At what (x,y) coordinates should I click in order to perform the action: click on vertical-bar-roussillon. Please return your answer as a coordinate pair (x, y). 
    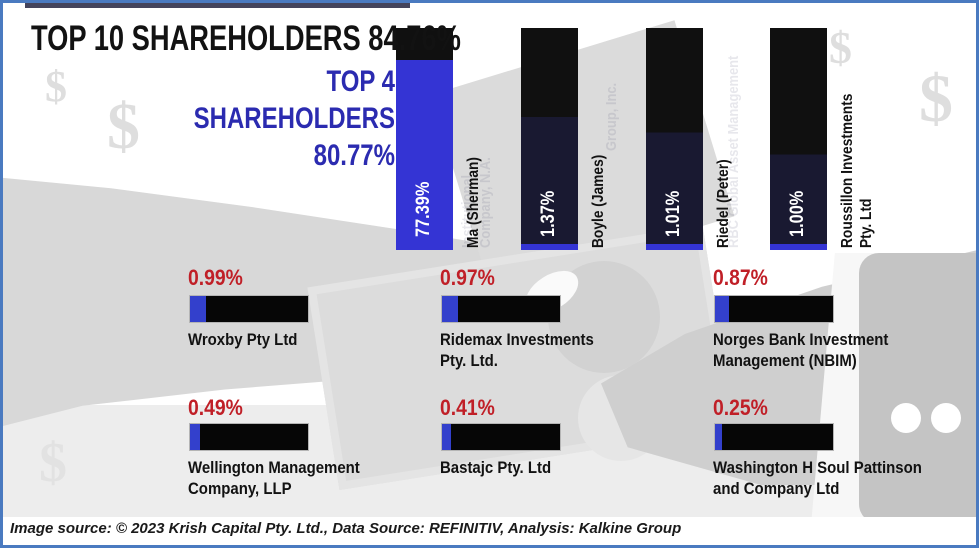
    Looking at the image, I should click on (798, 139).